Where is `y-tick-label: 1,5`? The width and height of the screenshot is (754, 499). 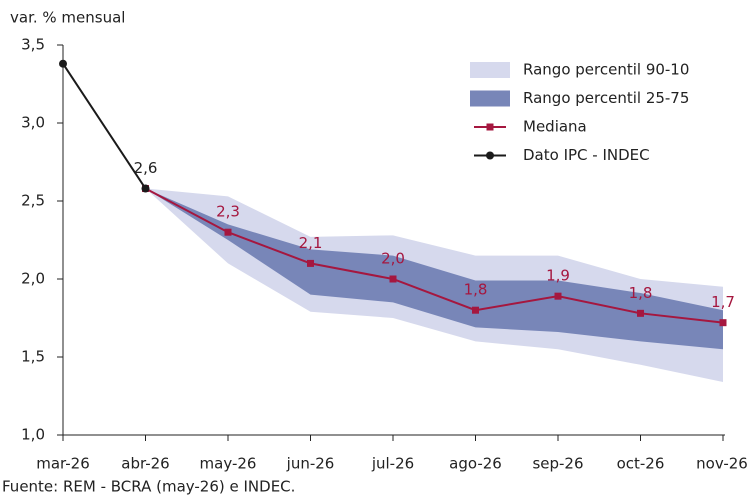
y-tick-label: 1,5 is located at coordinates (33, 357).